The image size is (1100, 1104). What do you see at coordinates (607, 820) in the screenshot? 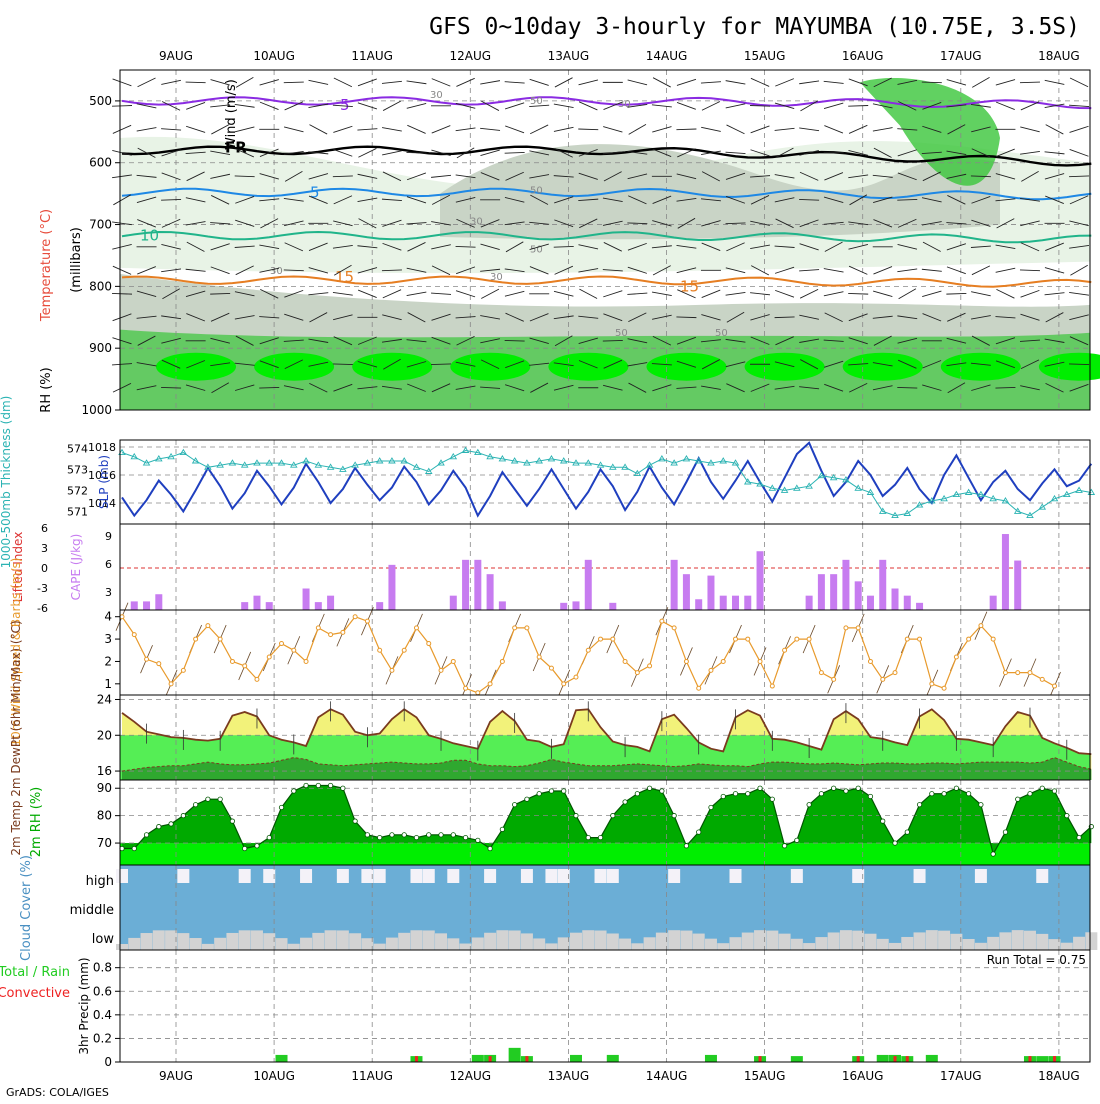
I see `rh2m-line` at bounding box center [607, 820].